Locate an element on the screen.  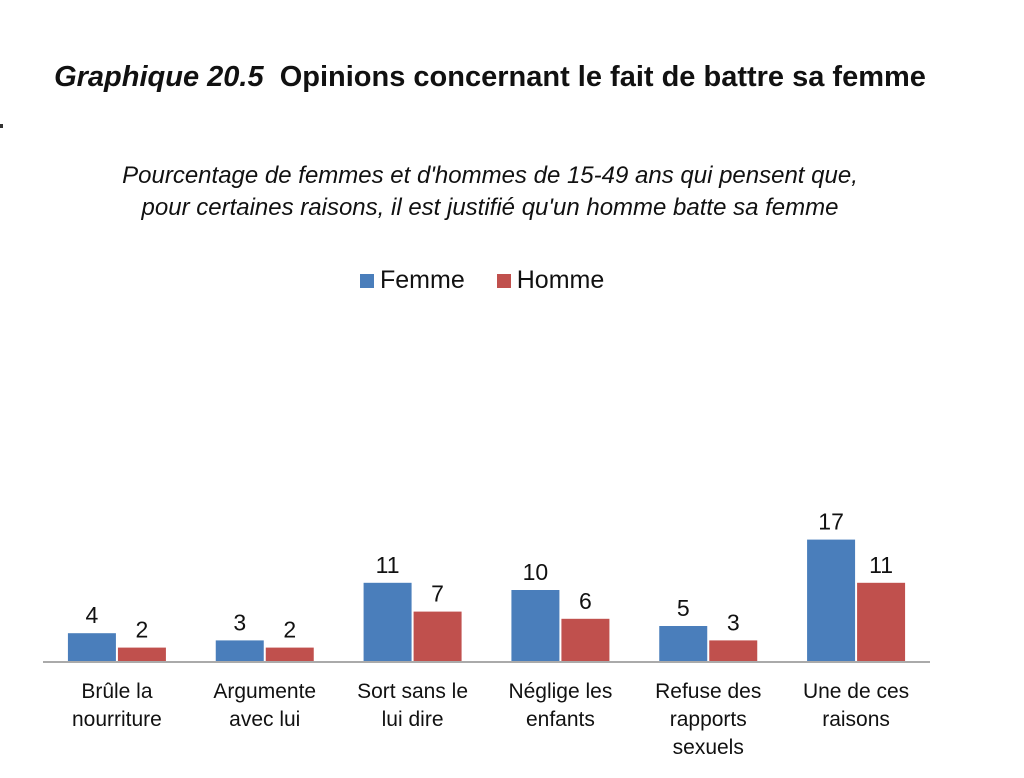
category-label: sexuels is located at coordinates (708, 747).